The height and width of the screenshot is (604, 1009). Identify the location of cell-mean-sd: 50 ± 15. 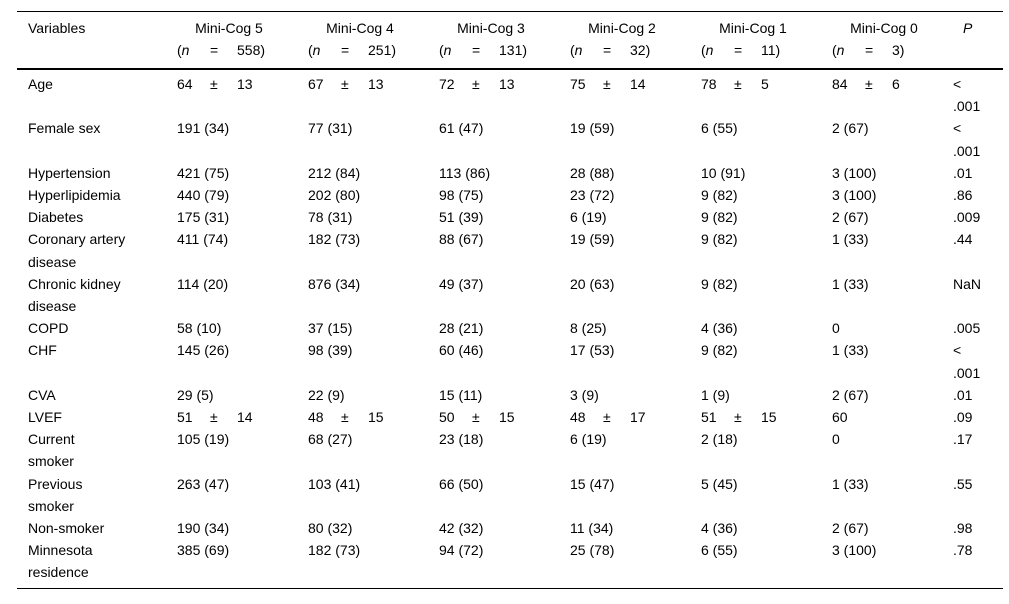
(504, 417).